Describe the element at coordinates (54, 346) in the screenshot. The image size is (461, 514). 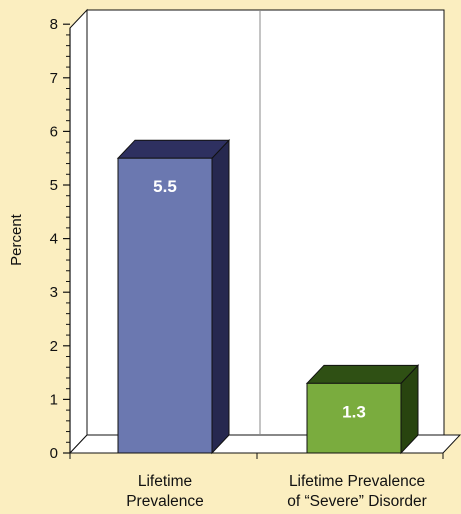
I see `y-tick-label: 2` at that location.